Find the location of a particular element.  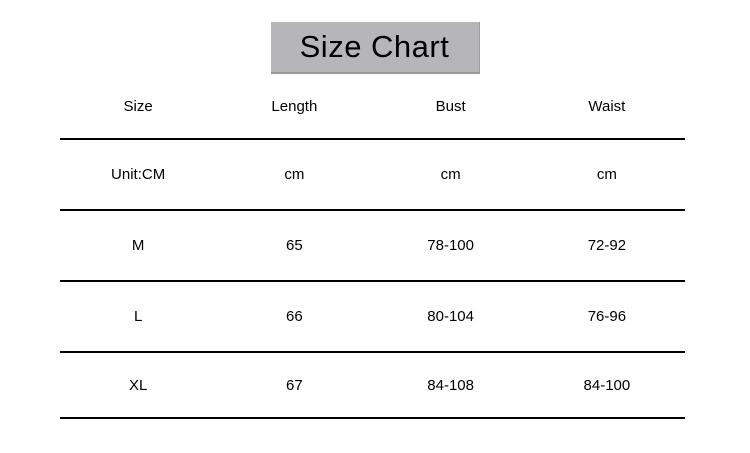

title-banner: Size Chart is located at coordinates (375, 48).